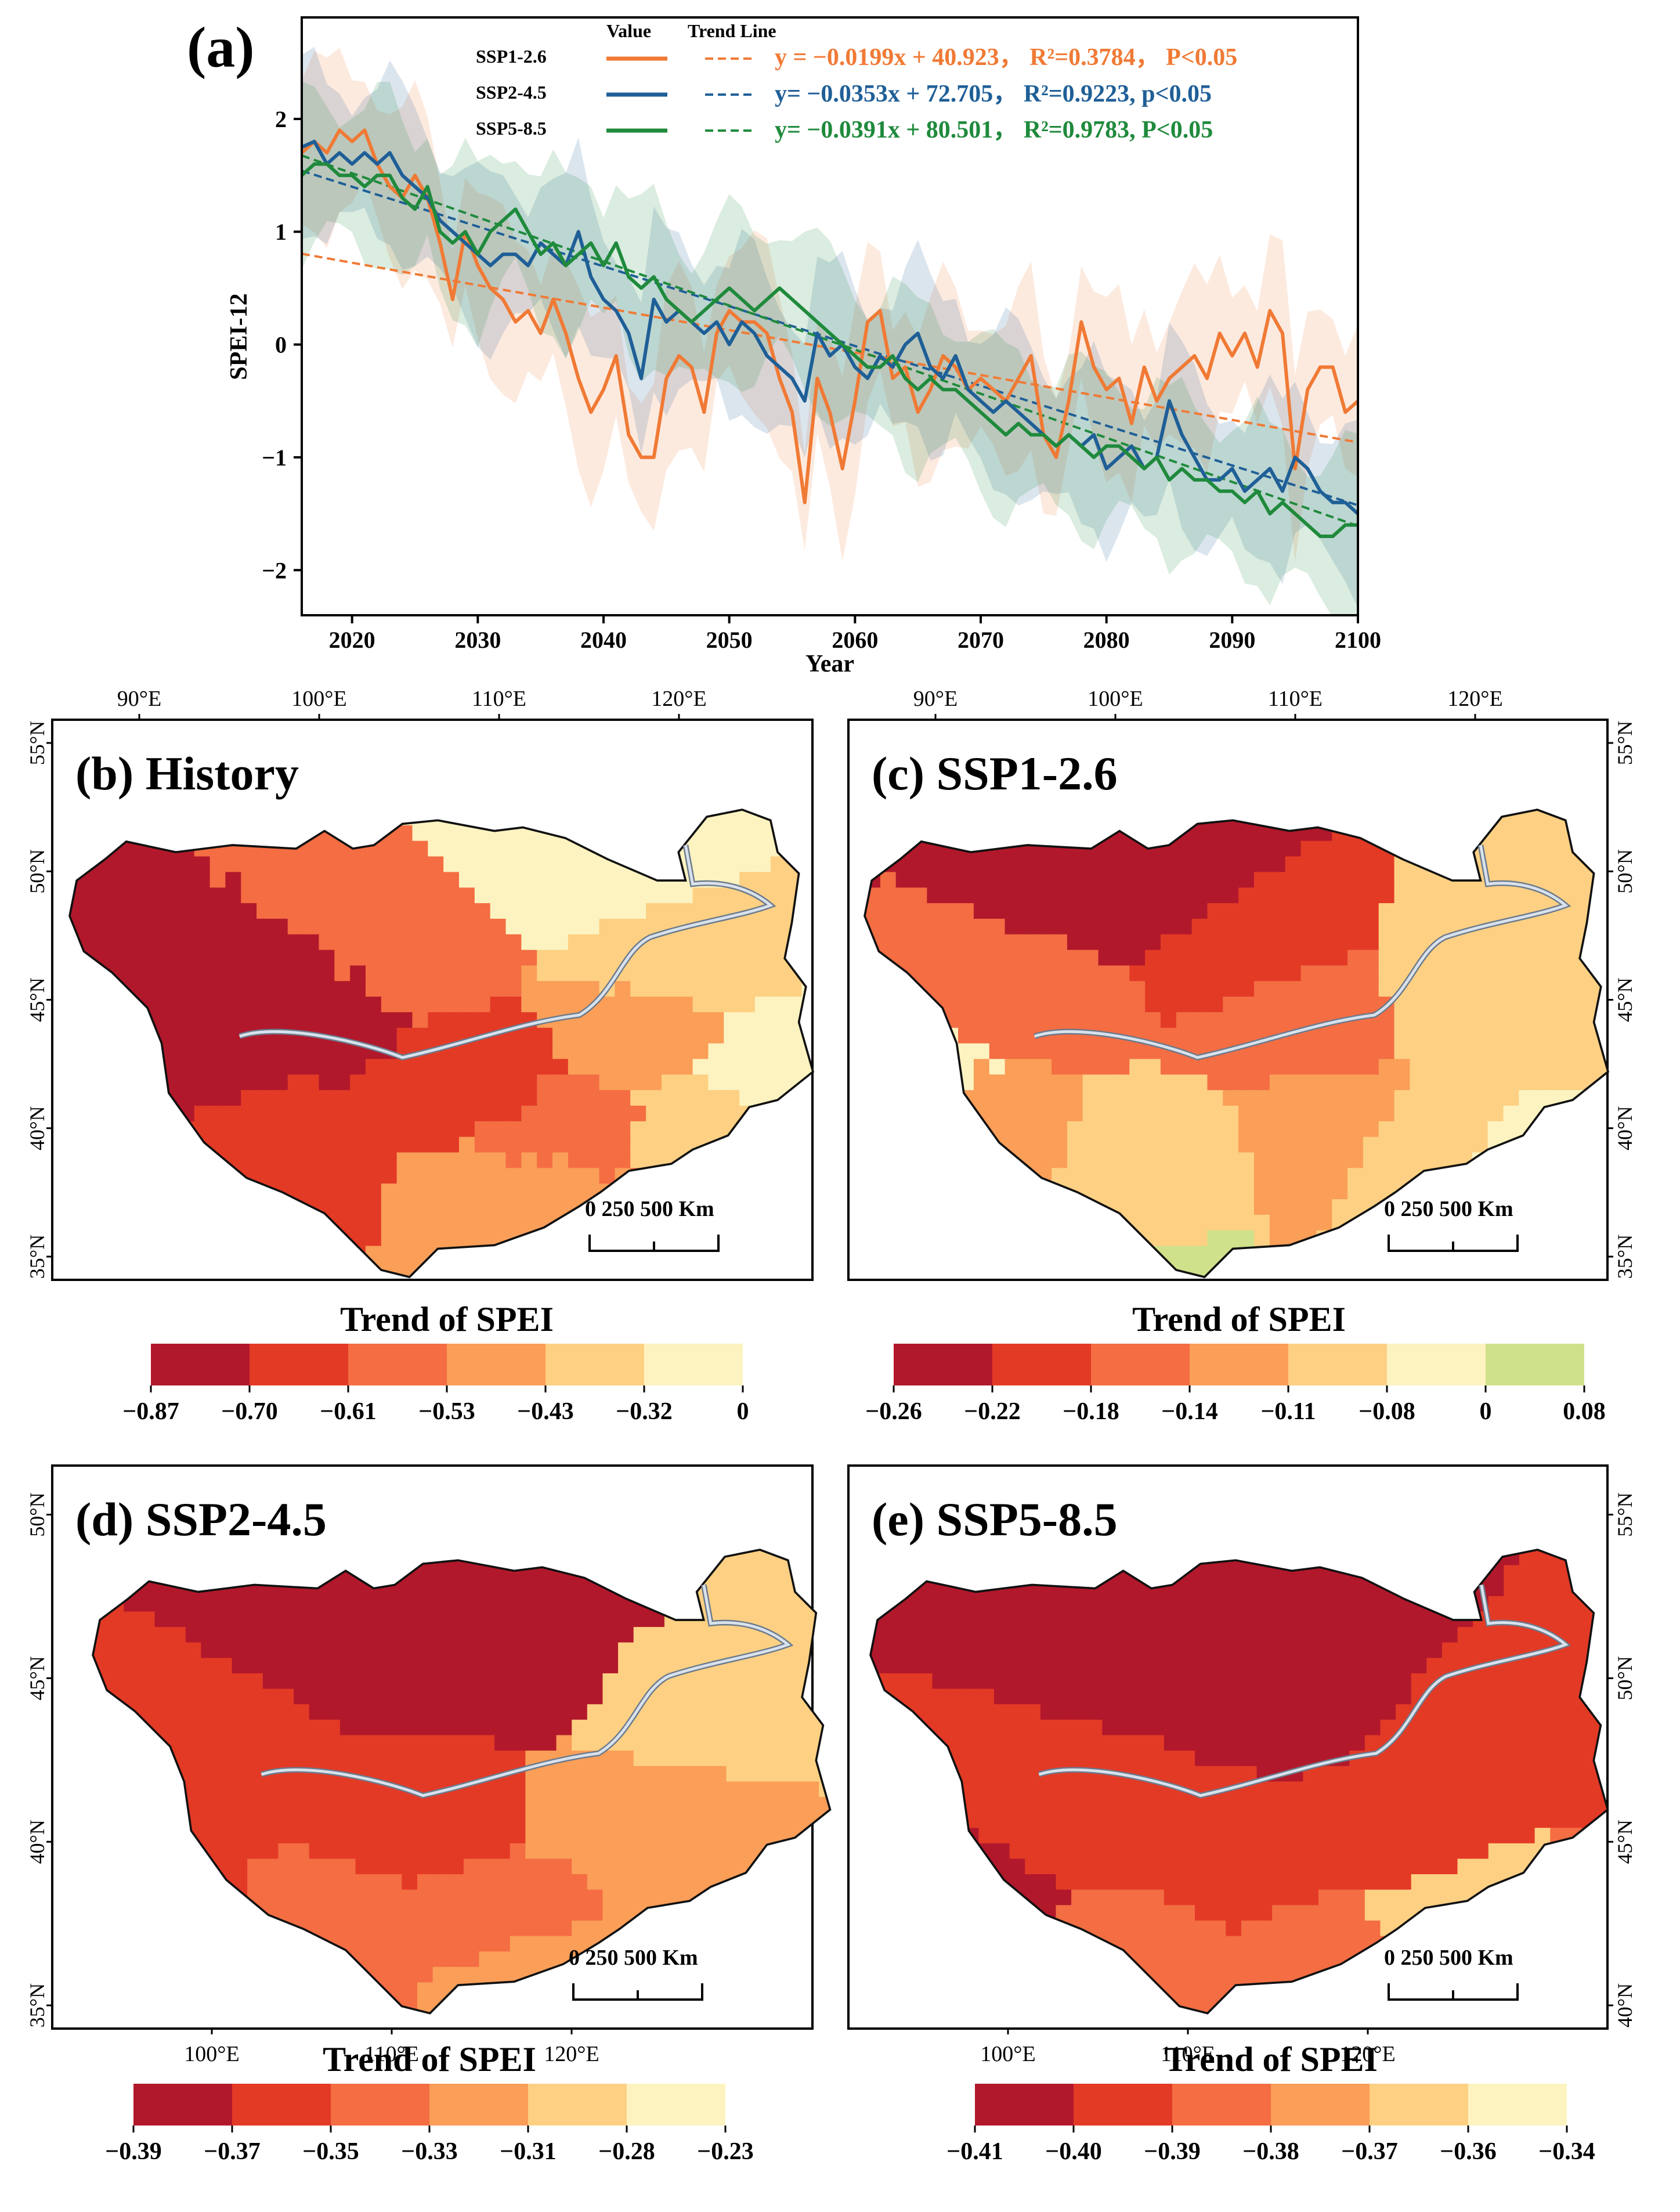 The height and width of the screenshot is (2212, 1680). Describe the element at coordinates (743, 1412) in the screenshot. I see `colorbar-tick-label: 0` at that location.